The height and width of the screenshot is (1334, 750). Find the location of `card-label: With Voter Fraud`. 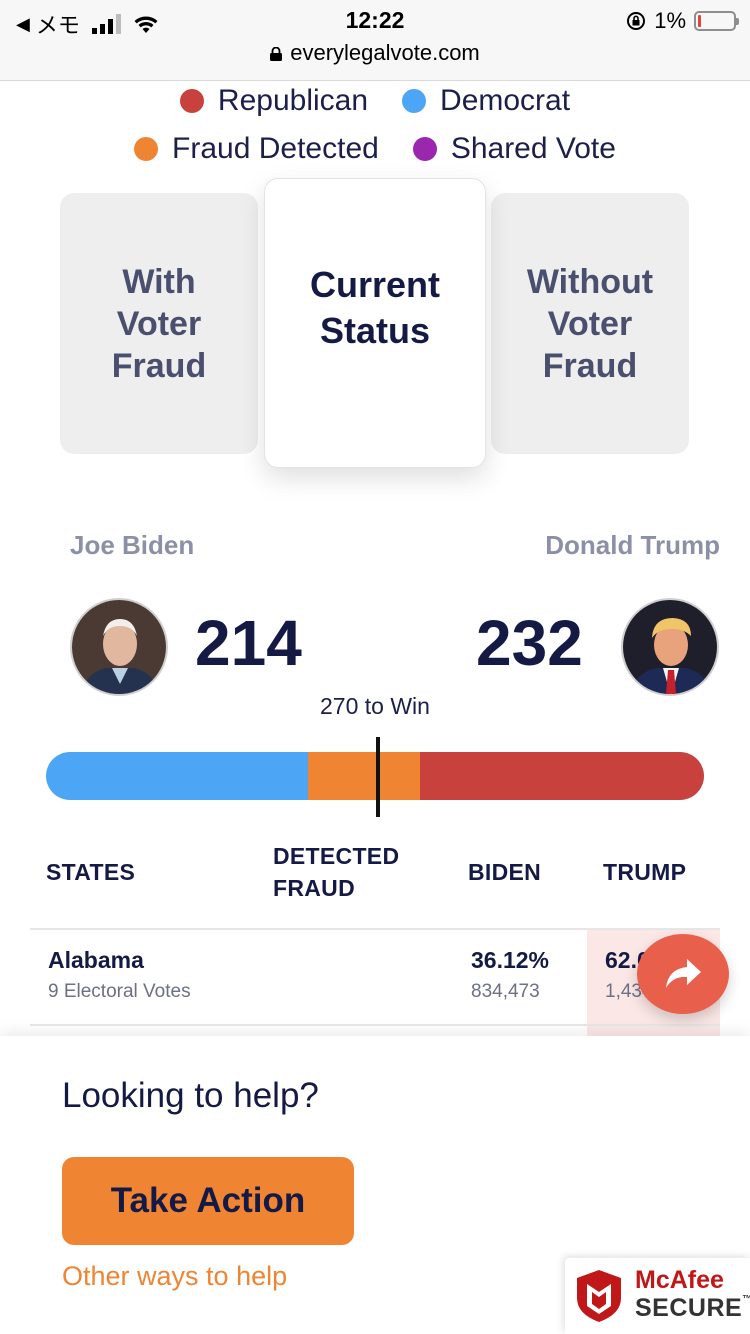

card-label: With Voter Fraud is located at coordinates (159, 323).